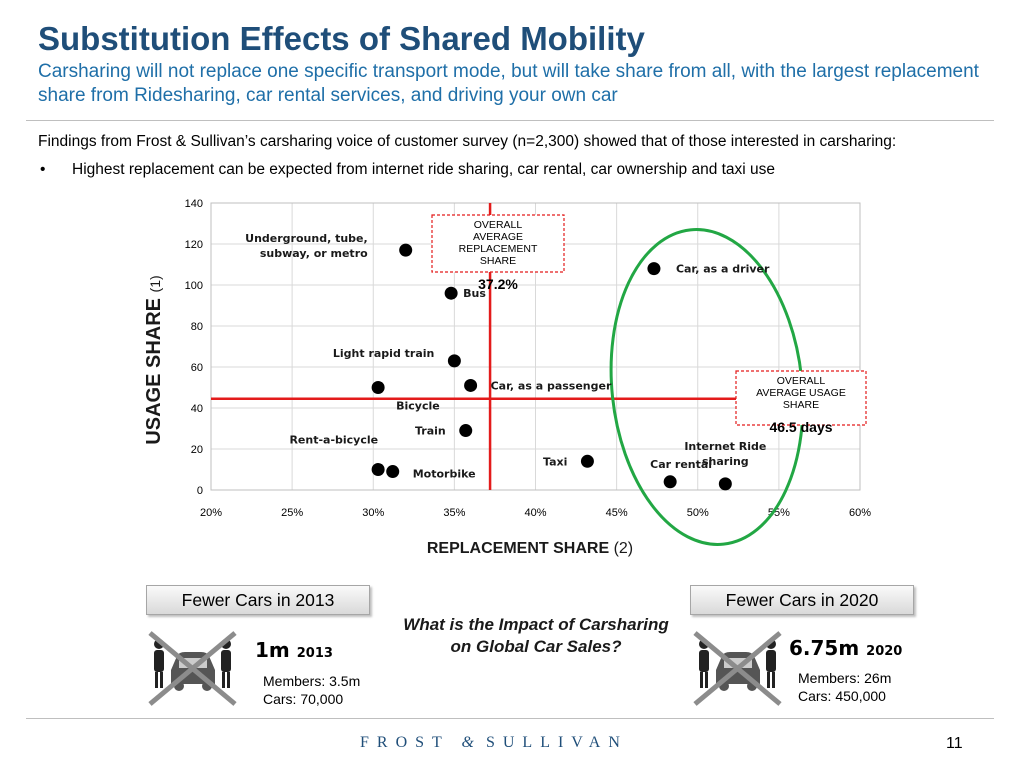  Describe the element at coordinates (306, 238) in the screenshot. I see `data-point-label-line: Underground, tube,` at that location.